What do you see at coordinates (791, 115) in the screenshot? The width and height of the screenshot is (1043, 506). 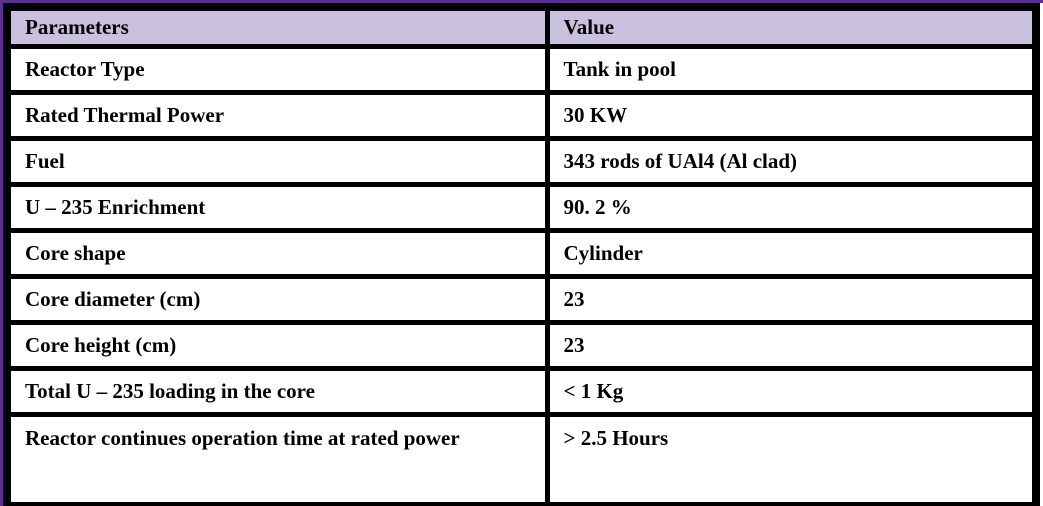 I see `value-cell: 30 KW` at bounding box center [791, 115].